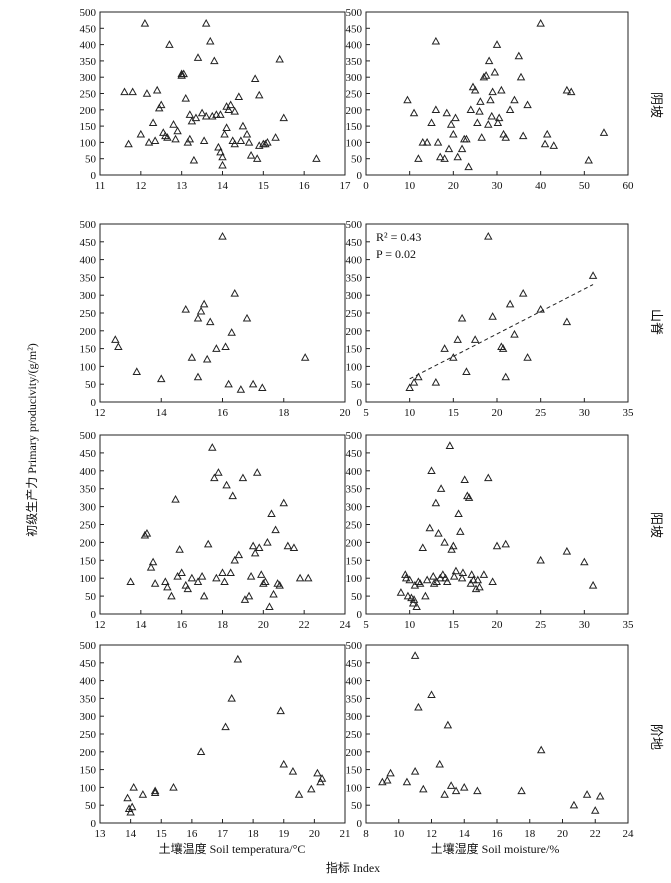 The width and height of the screenshot is (671, 883). Describe the element at coordinates (94, 403) in the screenshot. I see `y-tick-label: 0` at that location.